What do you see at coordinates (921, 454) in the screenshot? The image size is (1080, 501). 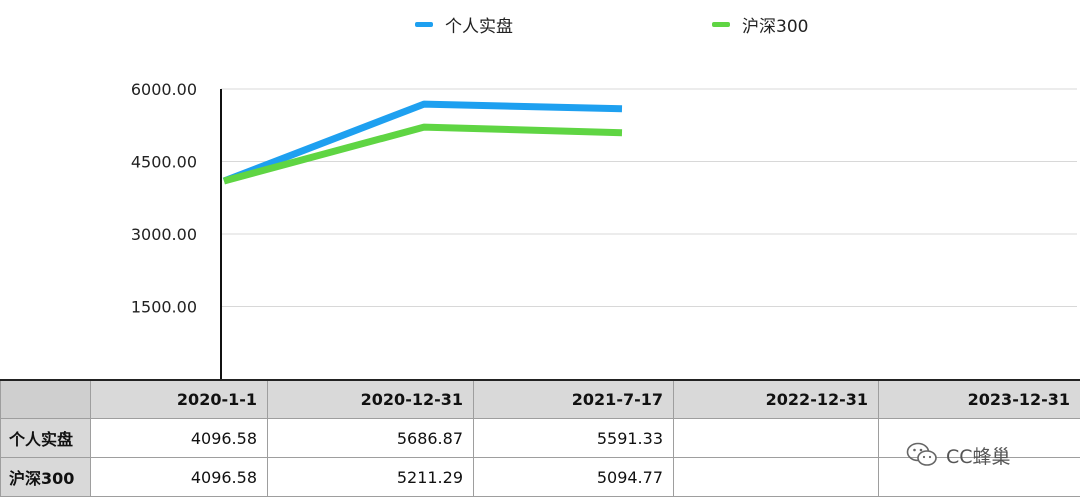 I see `wechat-chat-icon` at bounding box center [921, 454].